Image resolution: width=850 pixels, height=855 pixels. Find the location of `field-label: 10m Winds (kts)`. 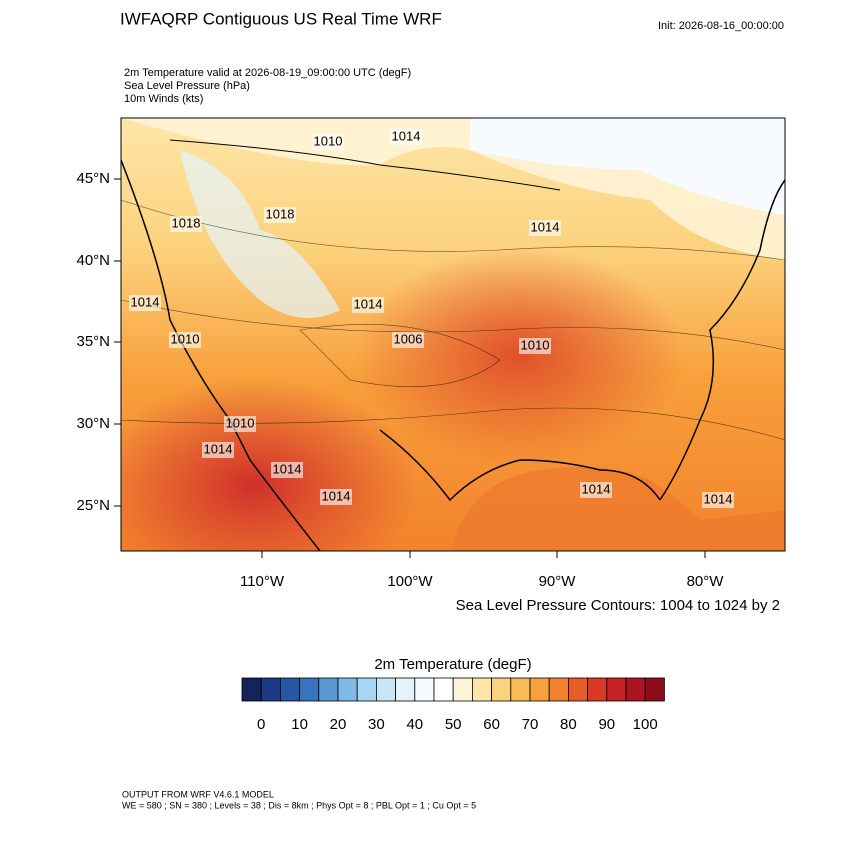

field-label: 10m Winds (kts) is located at coordinates (163, 99).